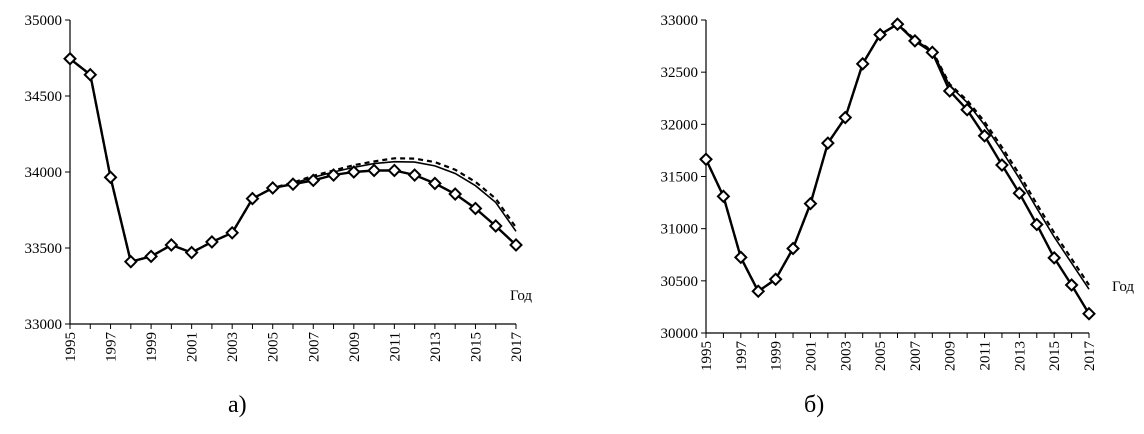 Image resolution: width=1144 pixels, height=434 pixels. I want to click on panel-label-a: а), so click(237, 405).